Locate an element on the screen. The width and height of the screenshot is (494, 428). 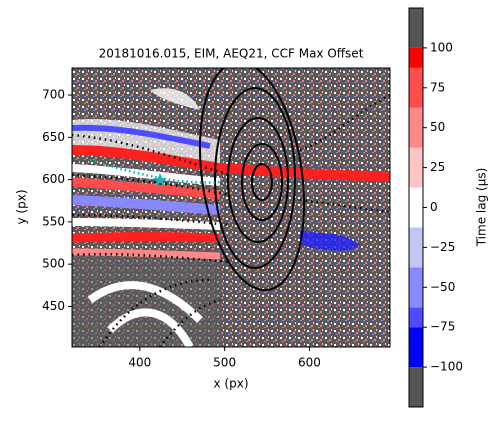
y-tick-label: 550 is located at coordinates (53, 221).